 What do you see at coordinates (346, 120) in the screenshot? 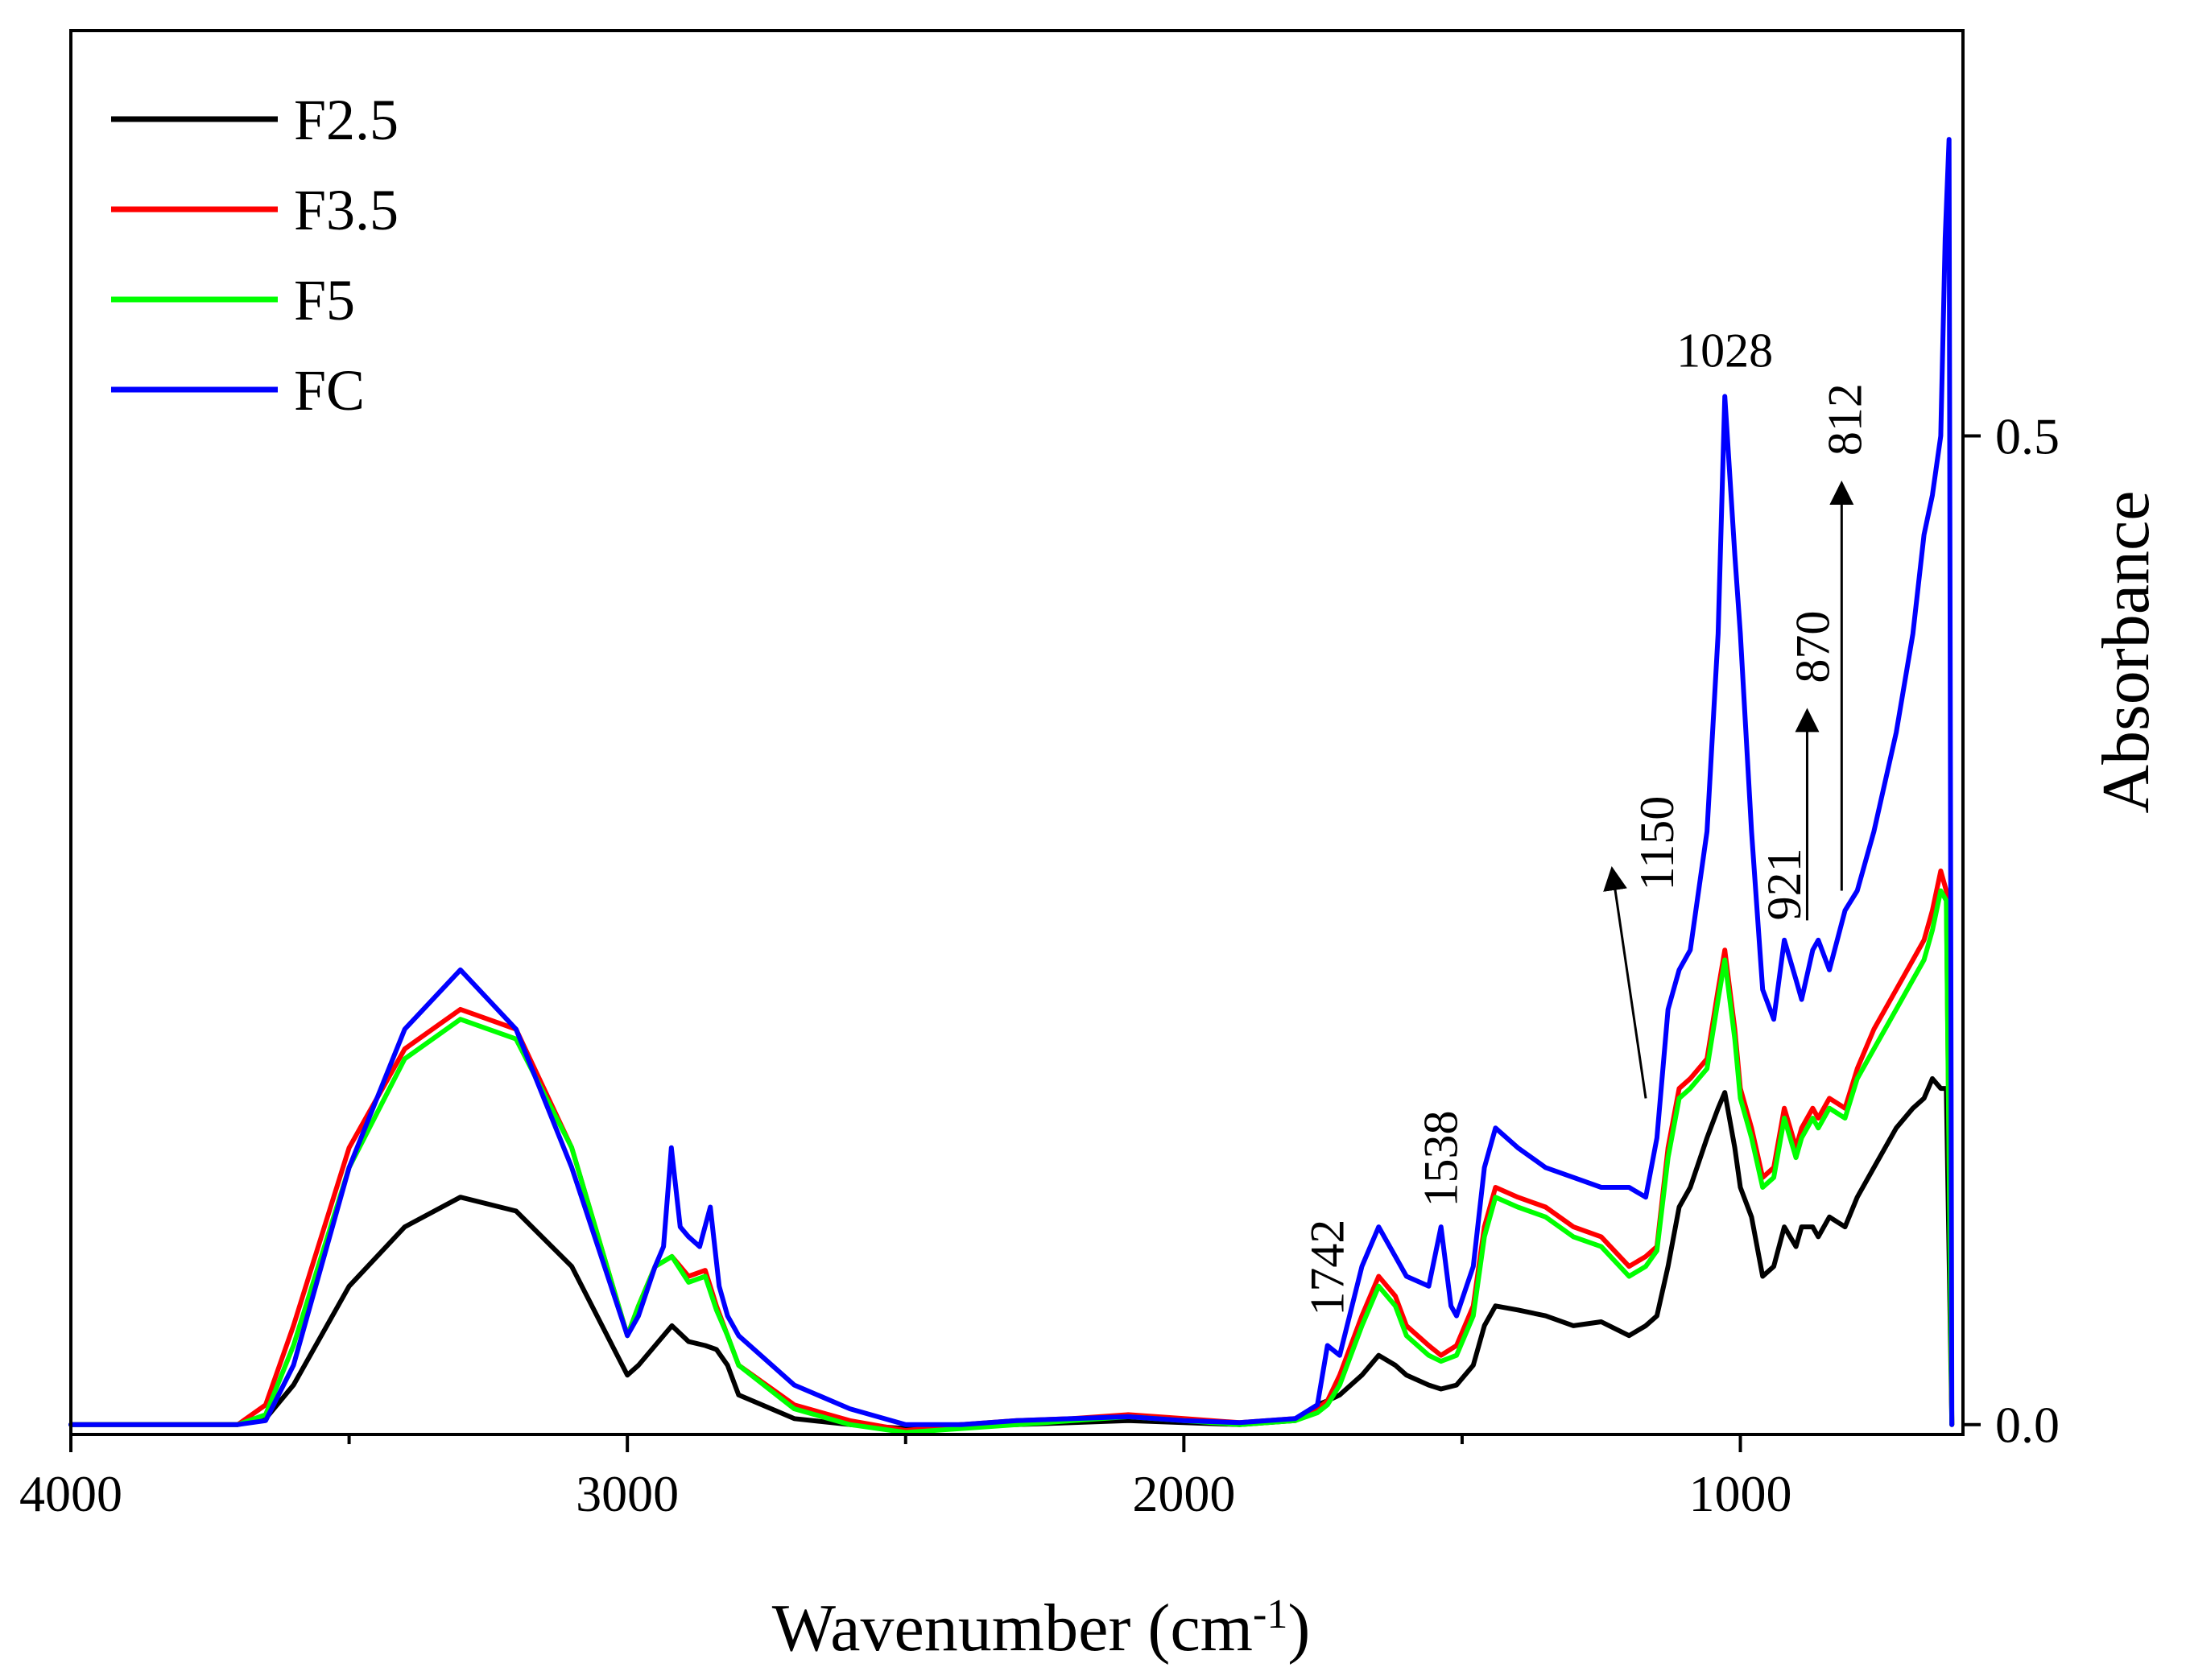
I see `legend-label-f2-5: F2.5` at bounding box center [346, 120].